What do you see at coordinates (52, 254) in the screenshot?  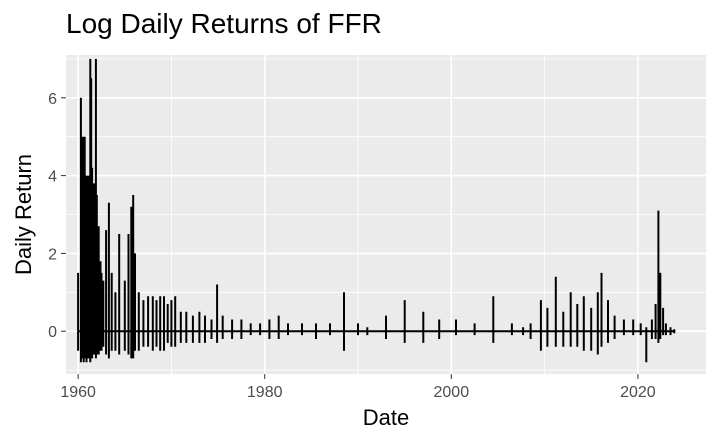 I see `y-tick-label: 2` at bounding box center [52, 254].